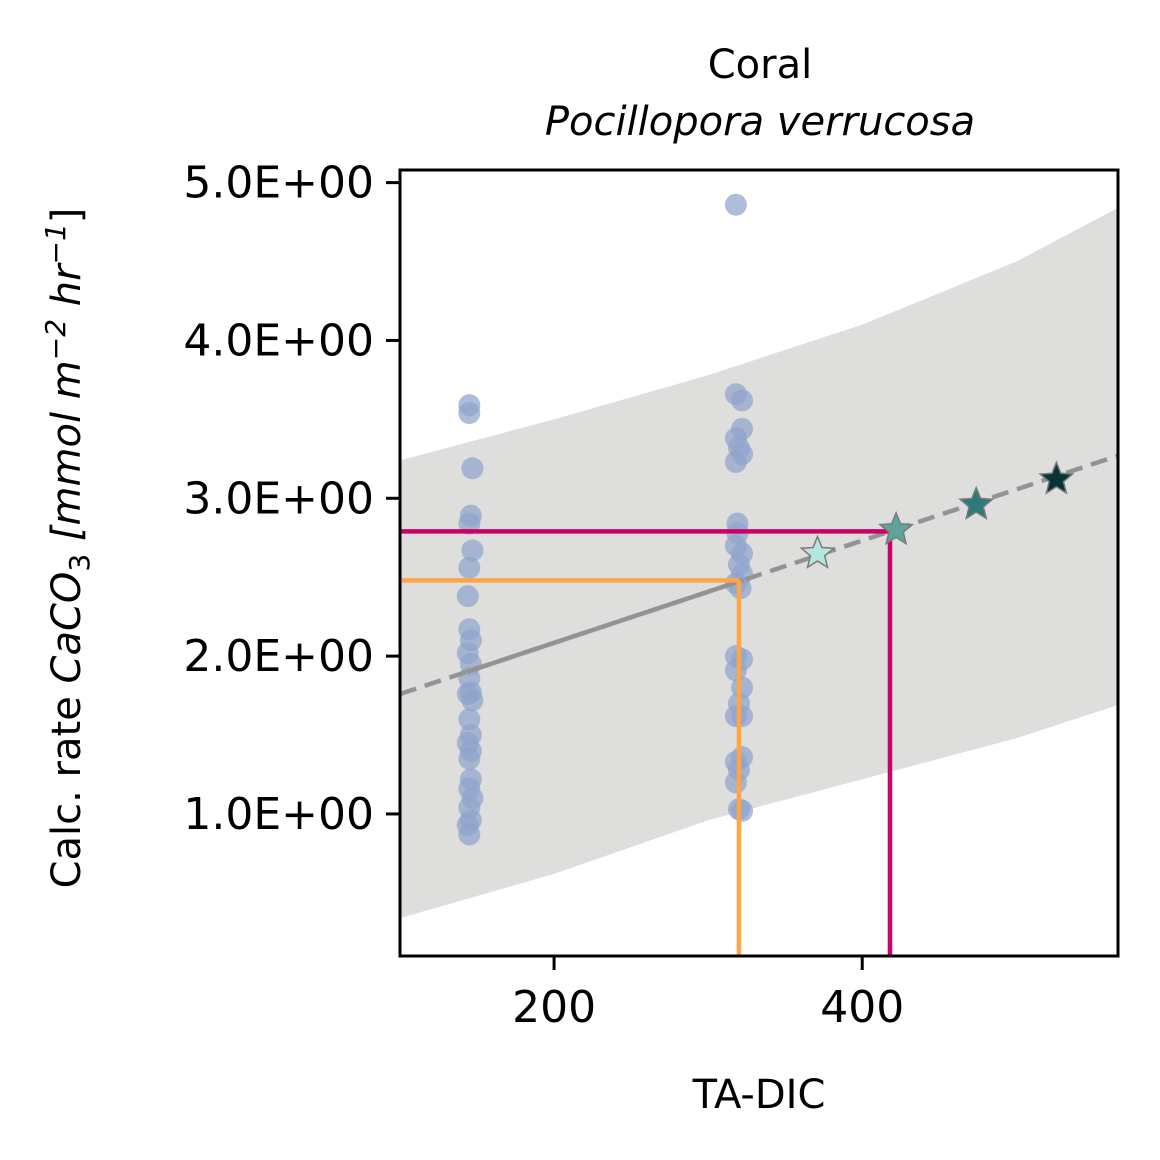 This screenshot has height=1160, width=1160. Describe the element at coordinates (605, 626) in the screenshot. I see `fit-line-solid` at that location.